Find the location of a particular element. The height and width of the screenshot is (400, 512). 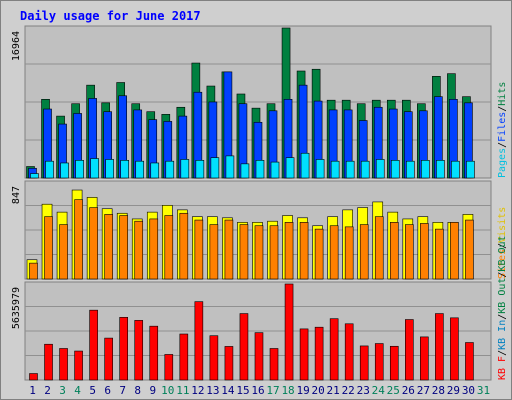

x-tick-label: 30 is located at coordinates (468, 390).